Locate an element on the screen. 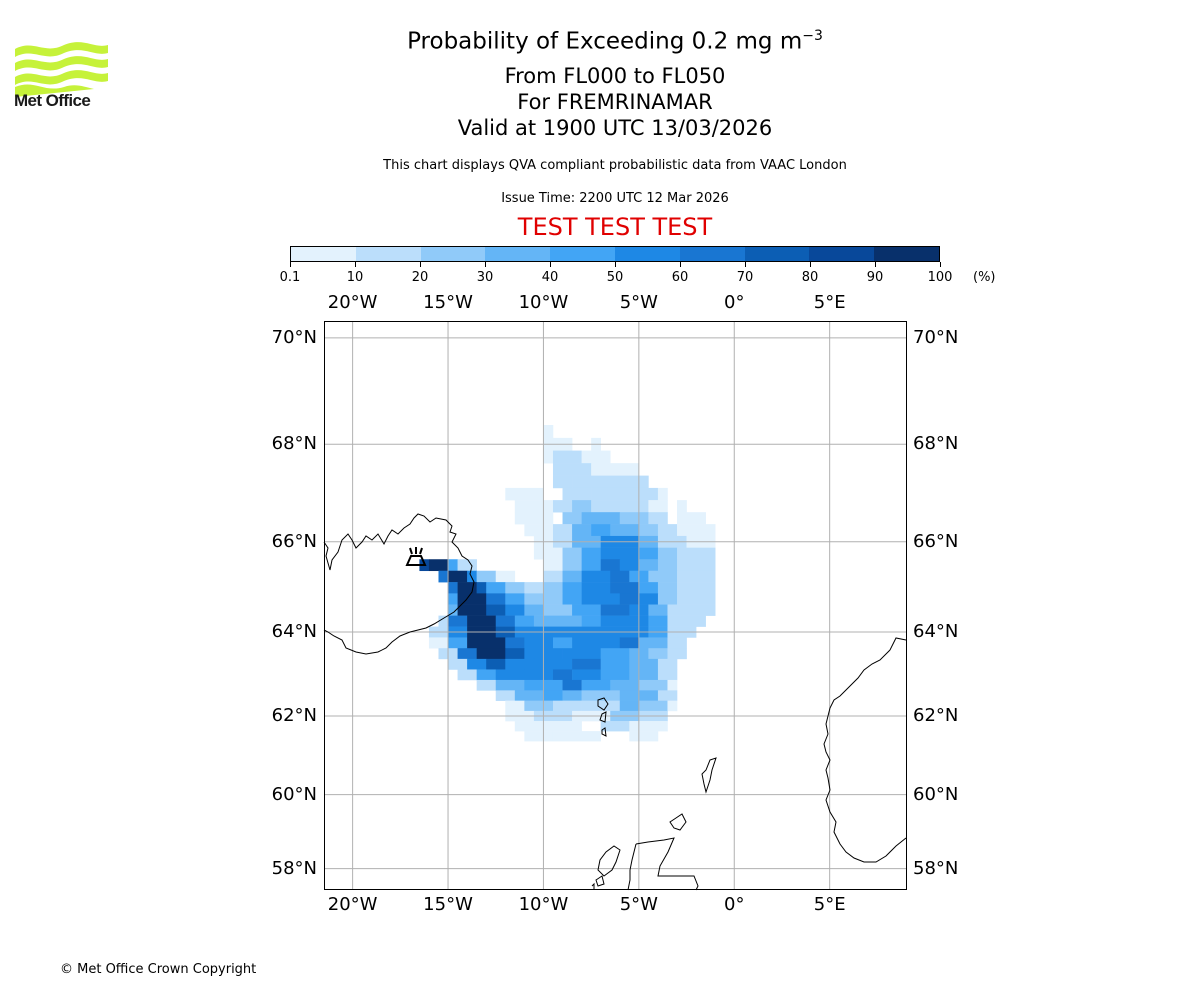 The width and height of the screenshot is (1200, 1000). longitude-label-top: 10°W is located at coordinates (543, 302).